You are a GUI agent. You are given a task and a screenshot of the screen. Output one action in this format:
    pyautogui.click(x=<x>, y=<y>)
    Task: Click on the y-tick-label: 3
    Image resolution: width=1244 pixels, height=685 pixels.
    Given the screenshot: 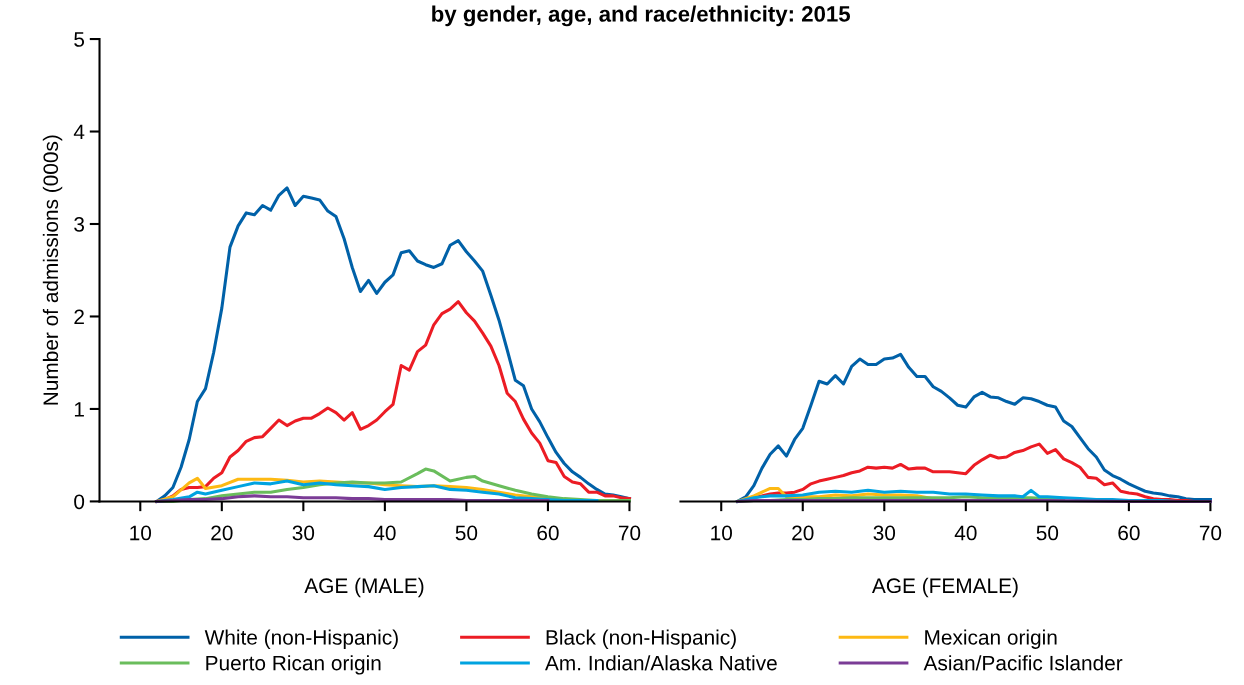 What is the action you would take?
    pyautogui.click(x=79, y=224)
    